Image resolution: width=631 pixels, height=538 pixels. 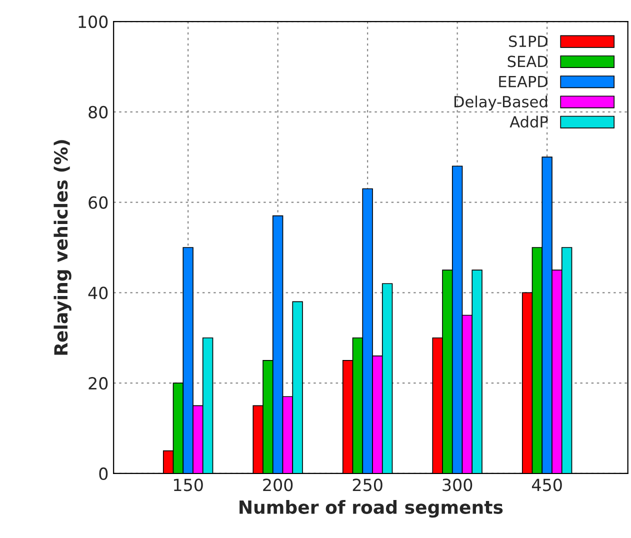 I want to click on x-tick-label: 300, so click(x=457, y=485).